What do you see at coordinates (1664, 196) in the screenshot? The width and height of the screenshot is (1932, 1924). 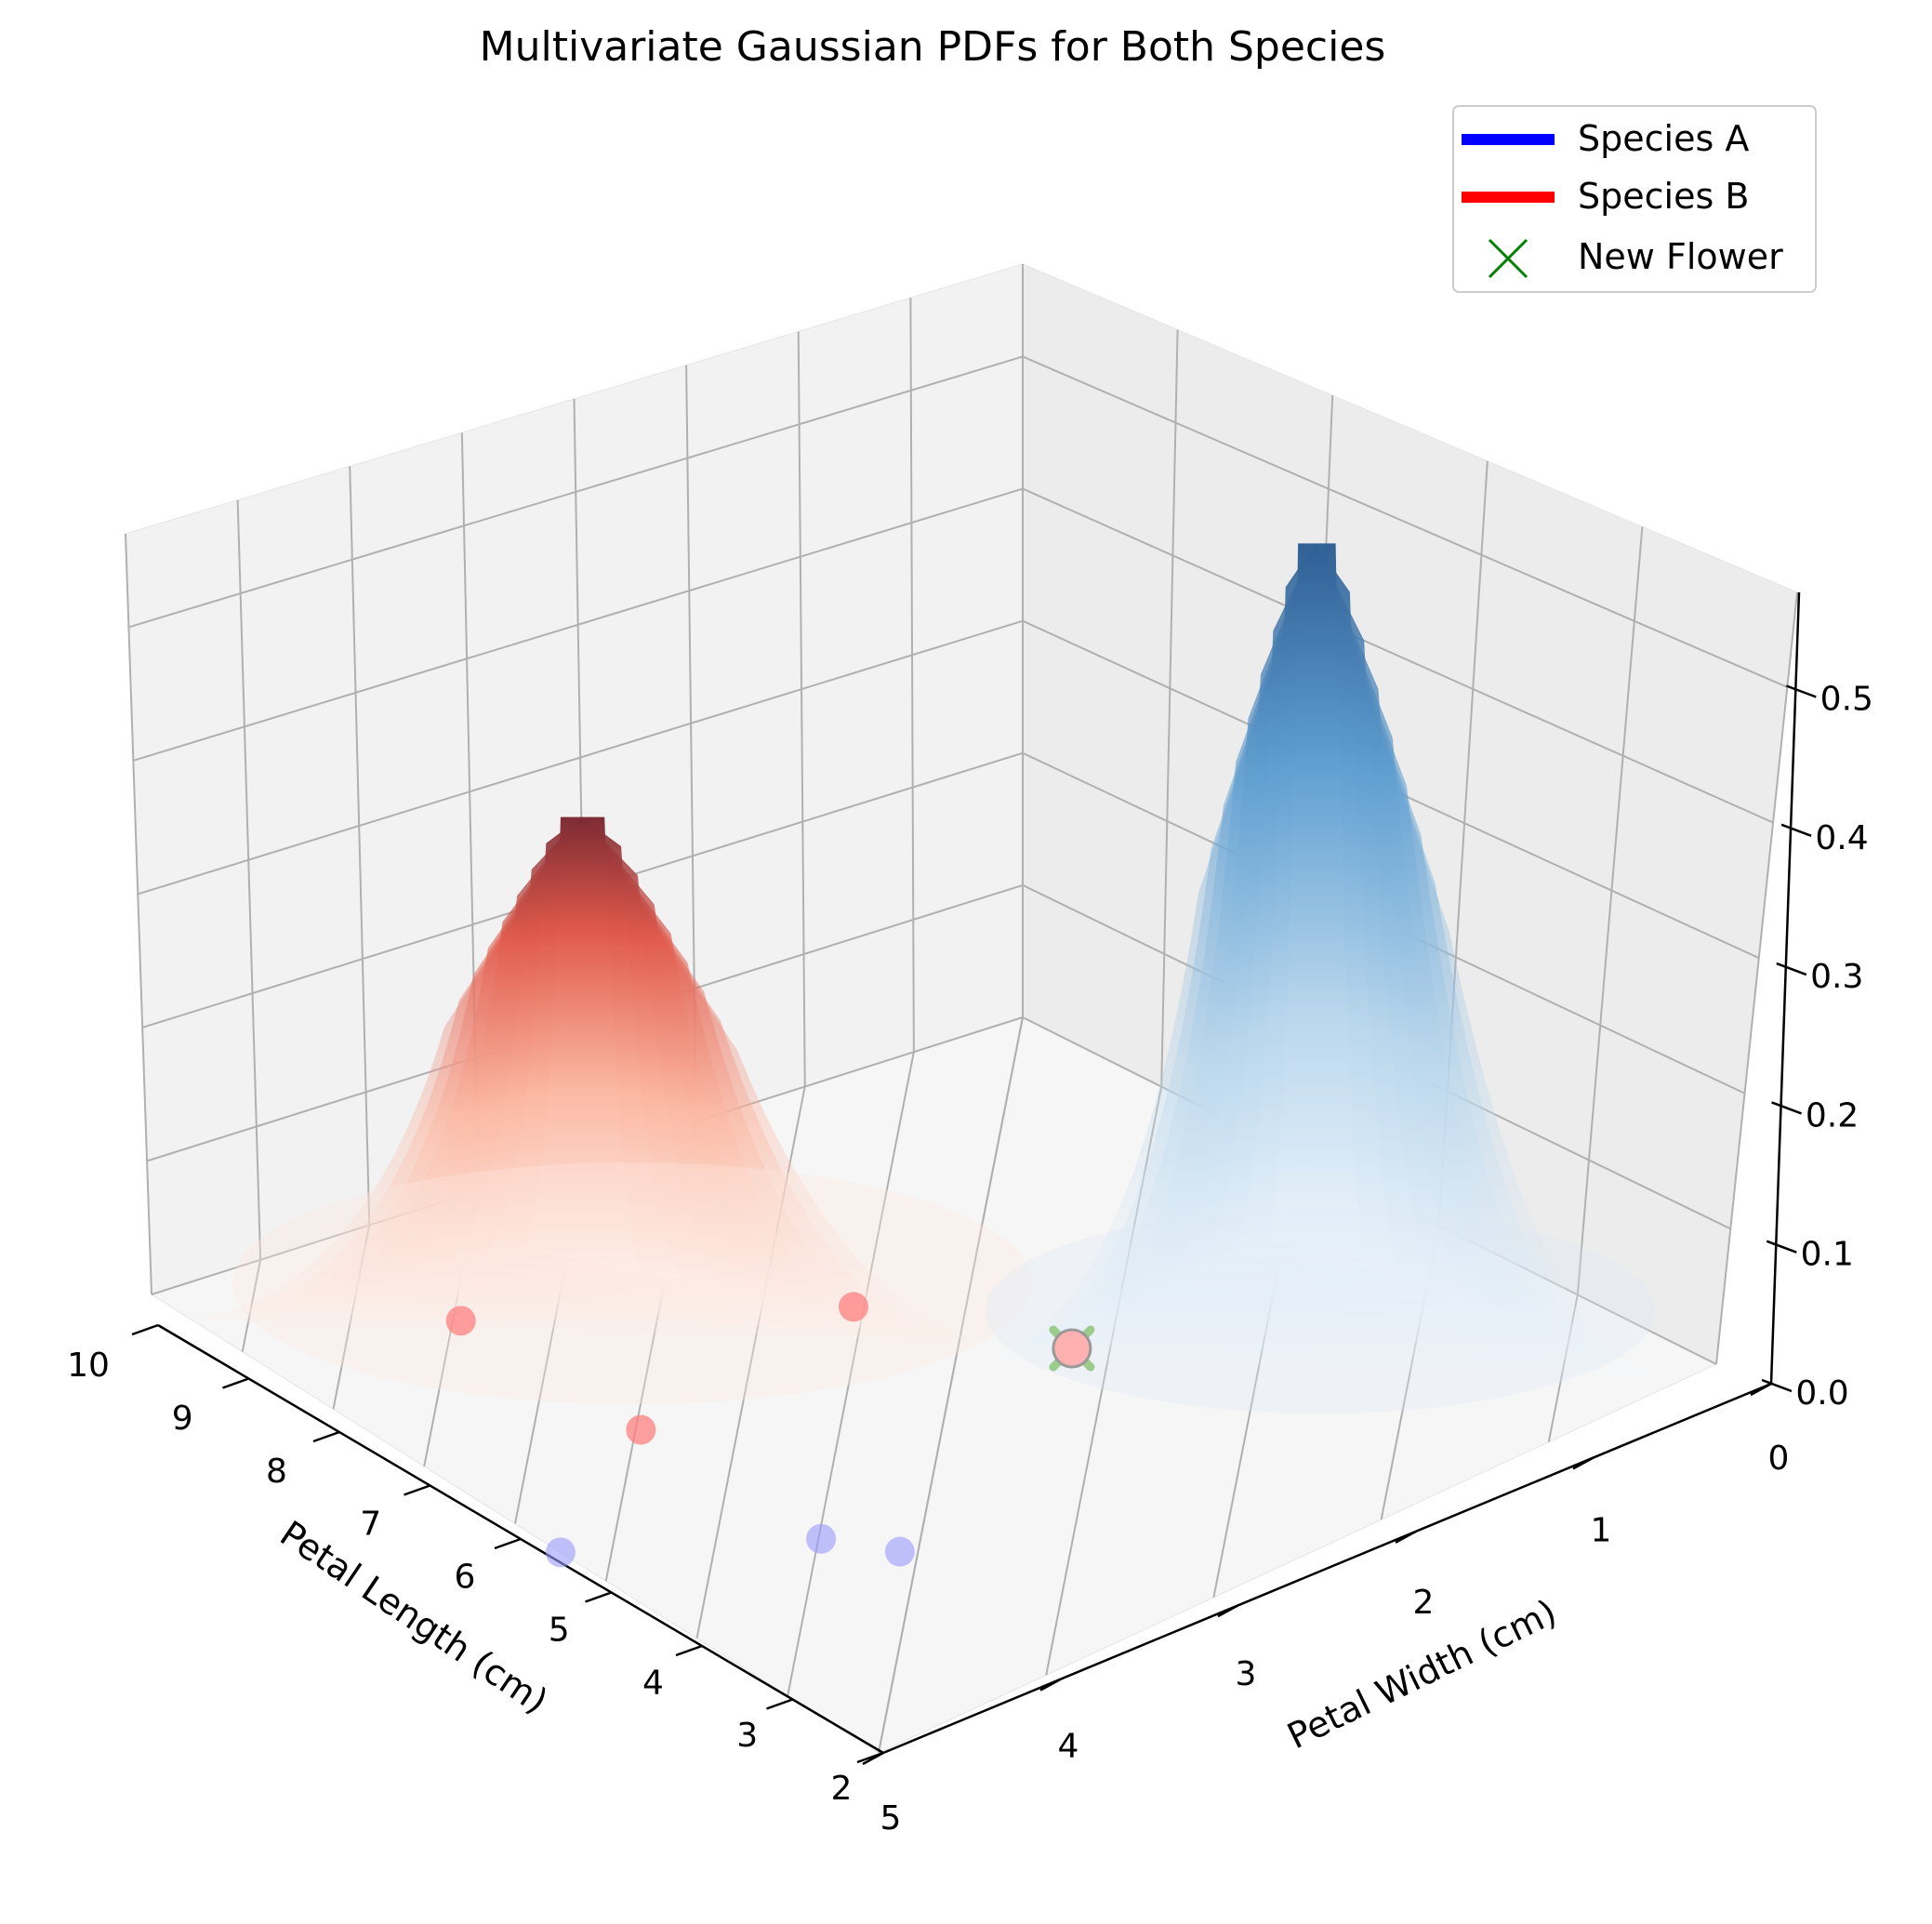 I see `legend-label-species-b: Species B` at bounding box center [1664, 196].